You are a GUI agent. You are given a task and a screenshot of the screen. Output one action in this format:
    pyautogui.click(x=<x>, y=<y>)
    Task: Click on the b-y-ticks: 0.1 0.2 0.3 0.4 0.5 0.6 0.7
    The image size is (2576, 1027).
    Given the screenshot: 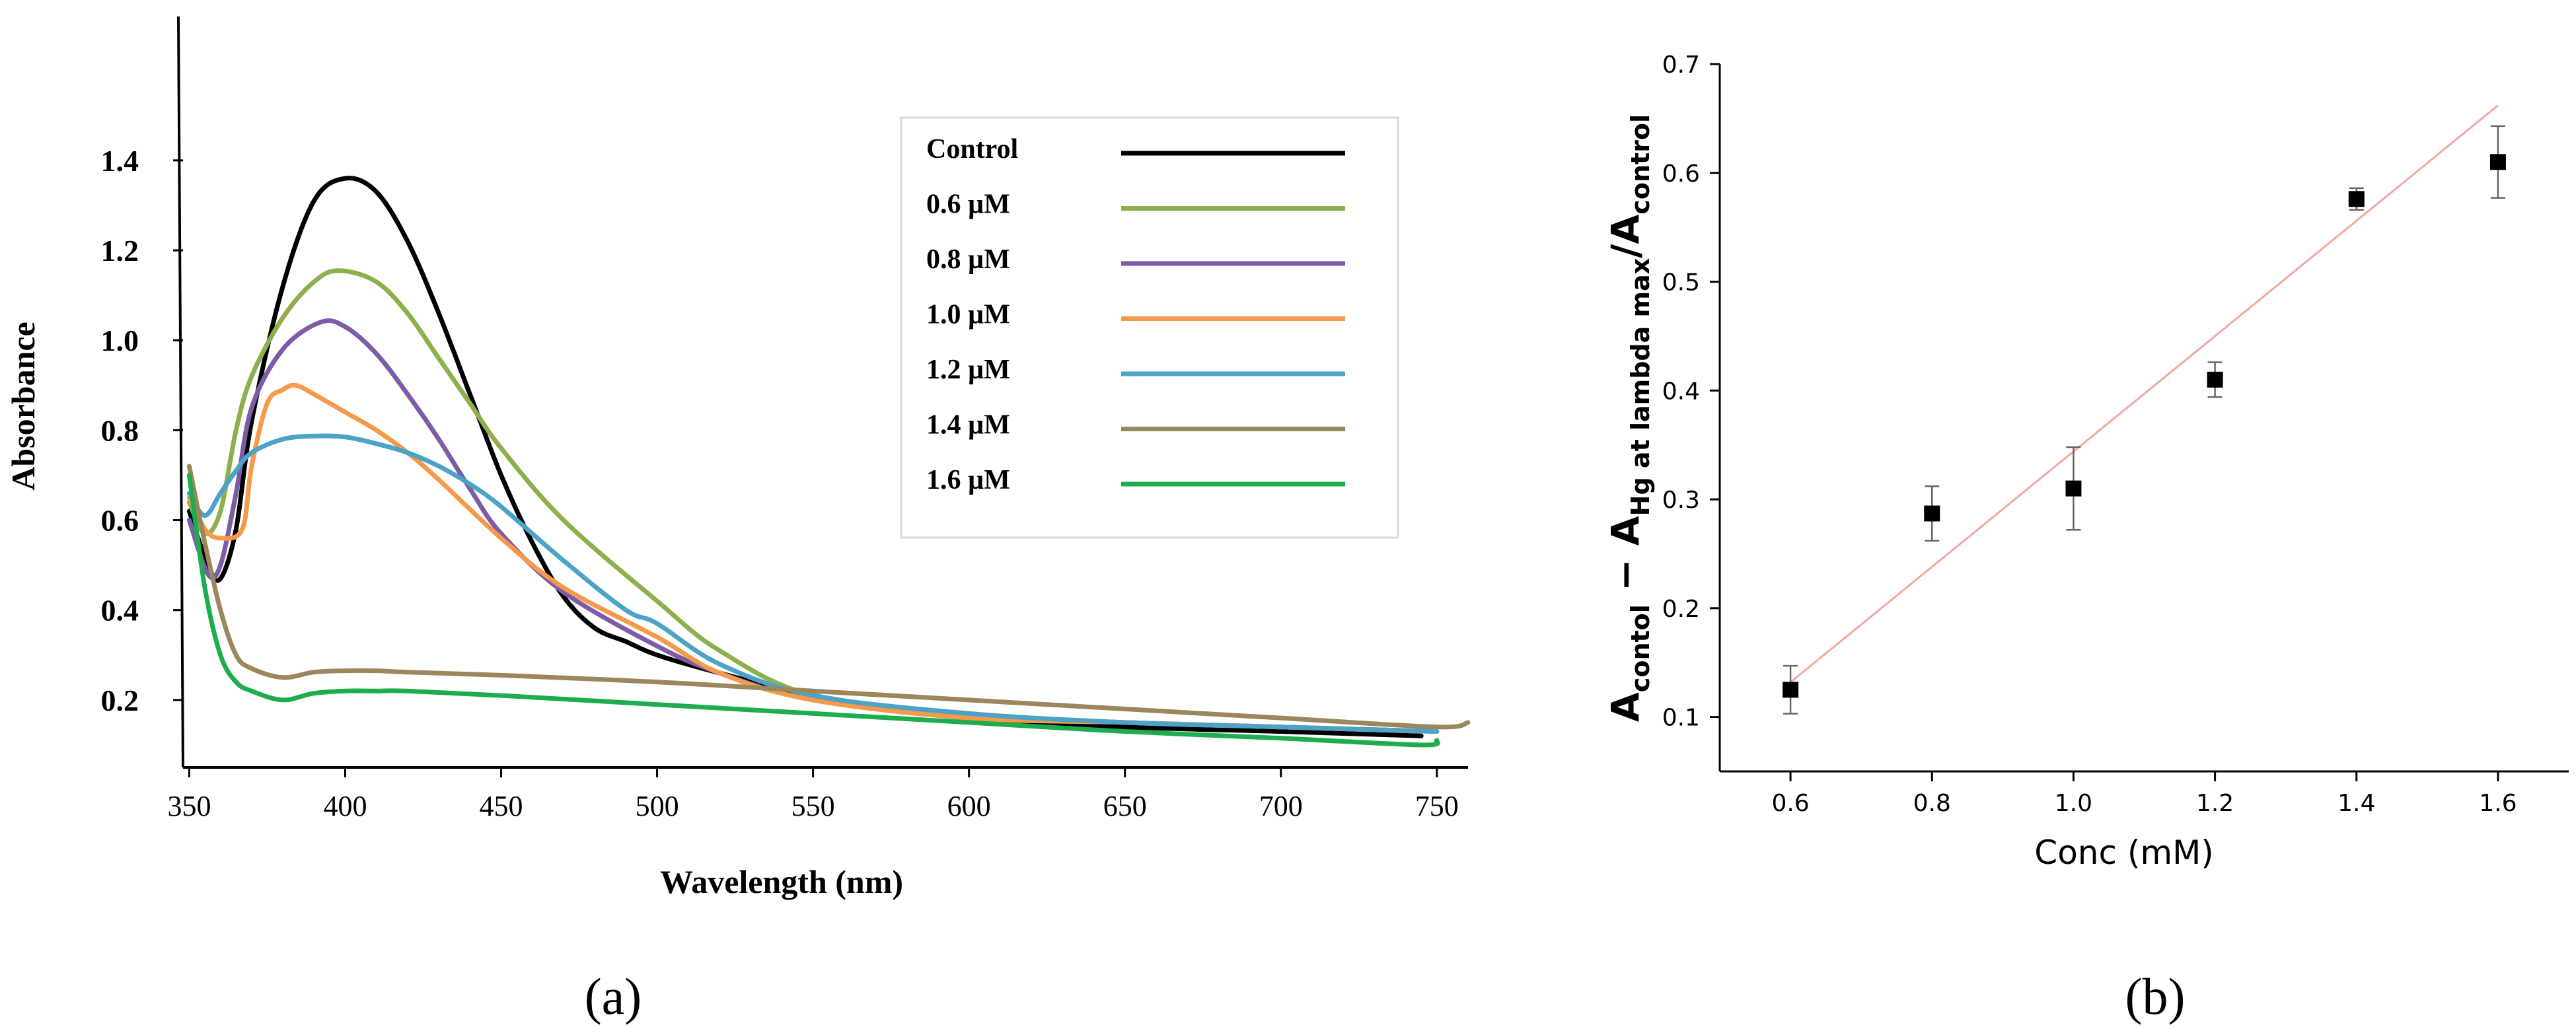 What is the action you would take?
    pyautogui.click(x=1691, y=392)
    